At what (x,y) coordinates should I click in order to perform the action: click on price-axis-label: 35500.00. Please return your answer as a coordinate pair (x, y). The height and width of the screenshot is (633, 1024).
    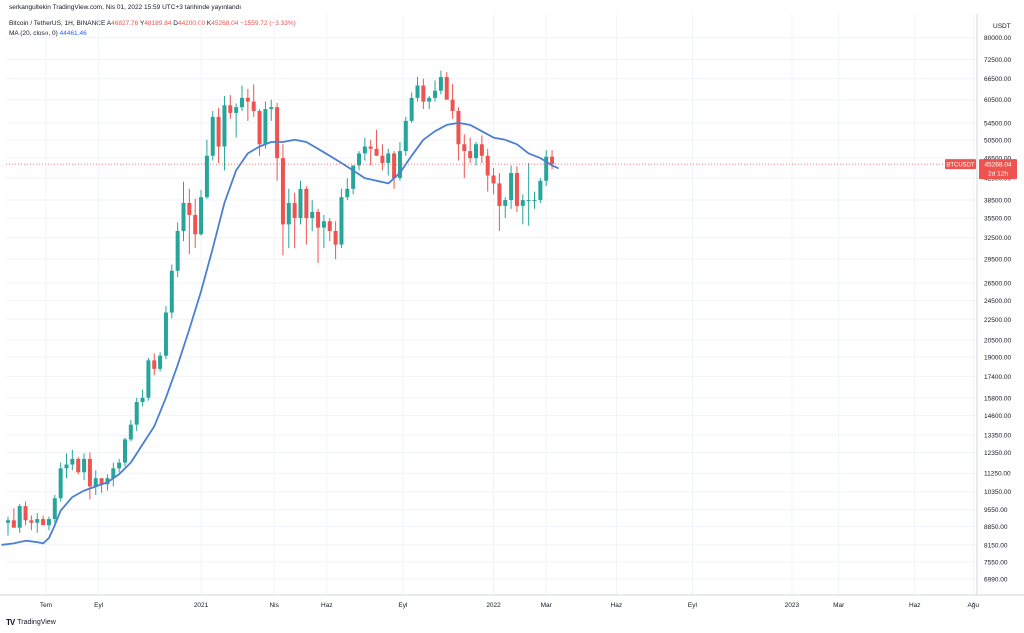
    Looking at the image, I should click on (997, 219).